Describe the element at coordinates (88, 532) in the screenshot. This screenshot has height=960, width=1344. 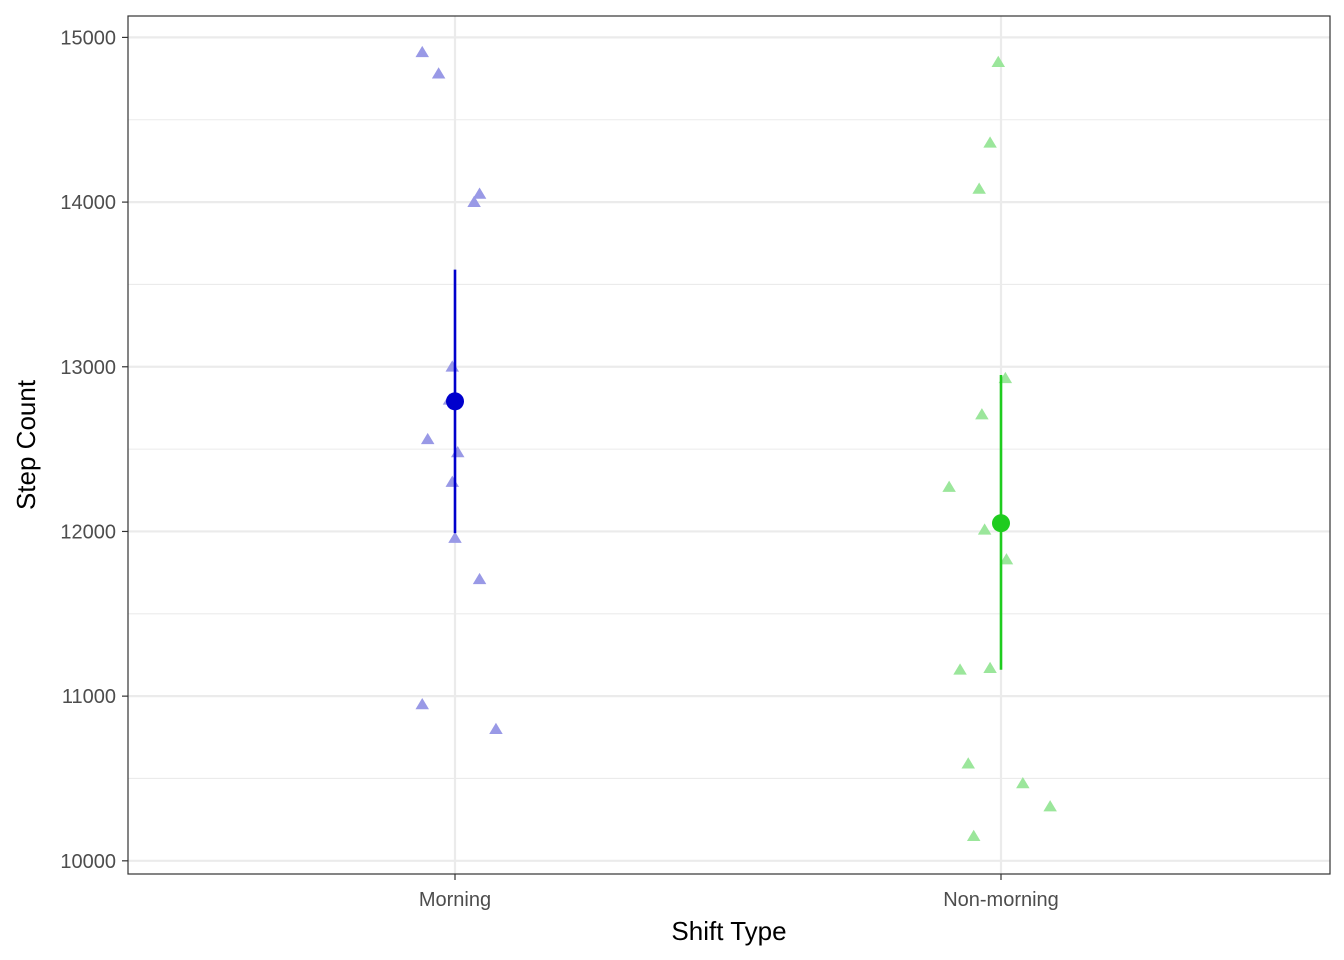
I see `y-tick-label: 12000` at that location.